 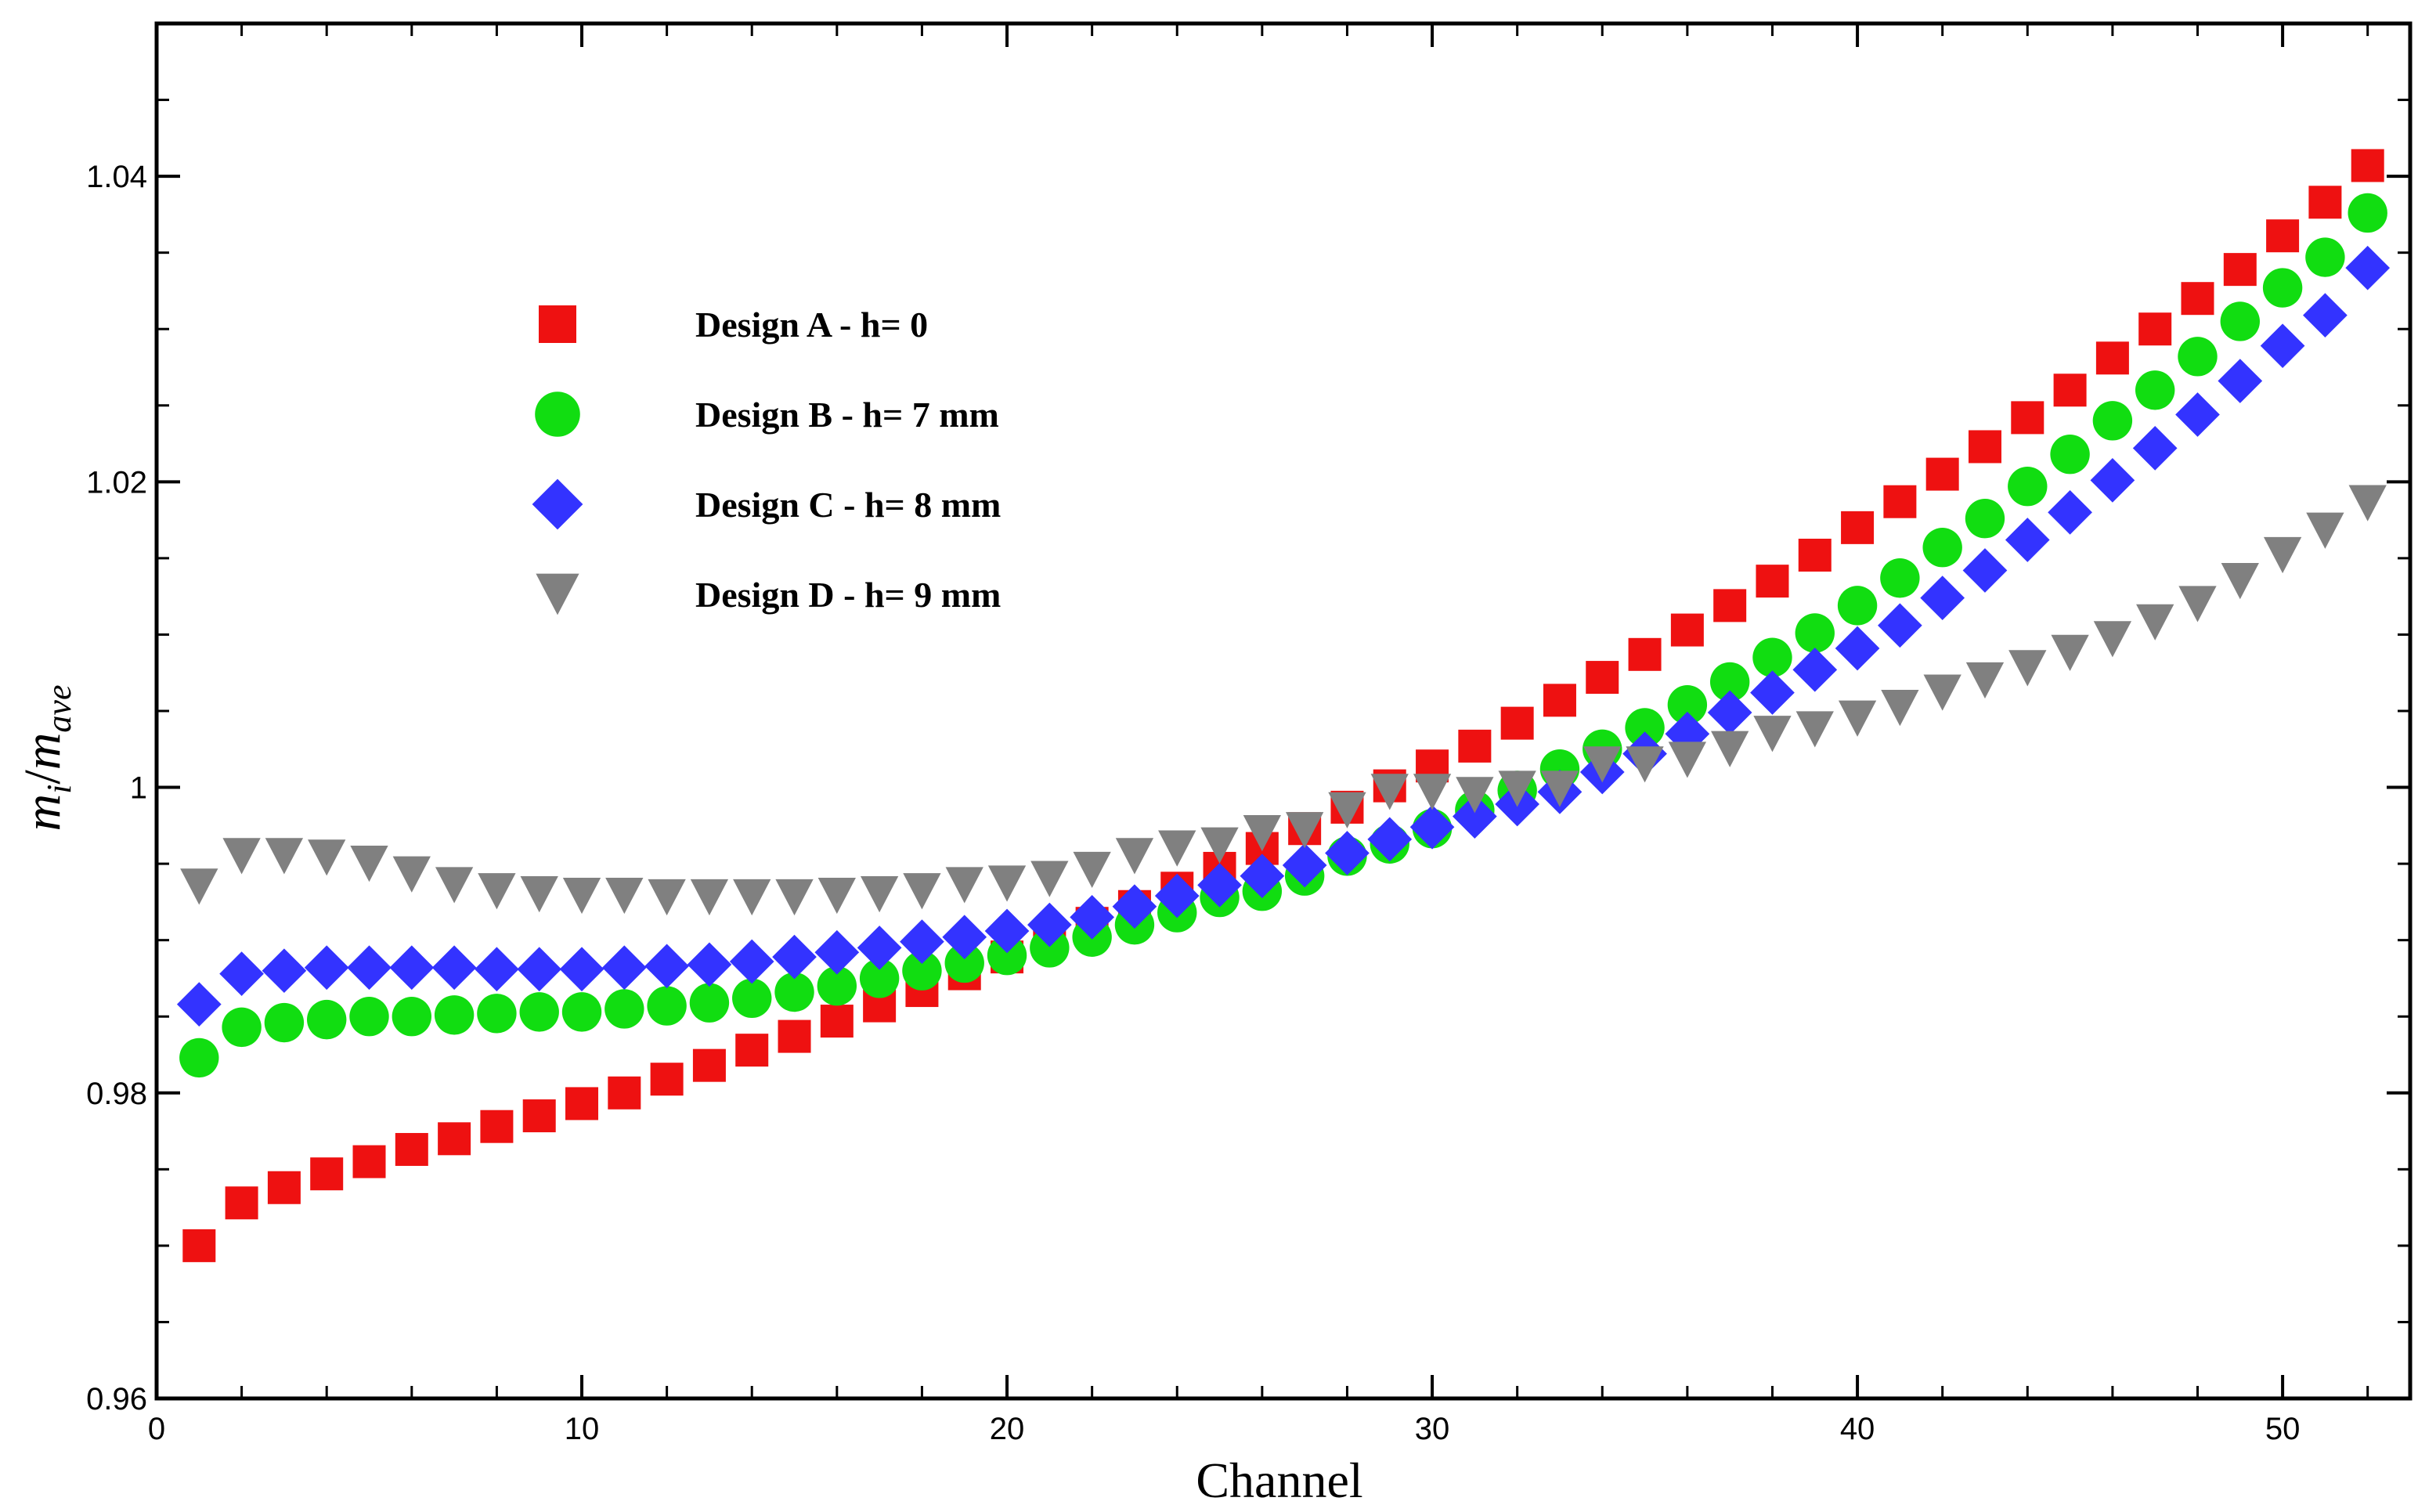 What do you see at coordinates (156, 1429) in the screenshot?
I see `x-tick-label: 0` at bounding box center [156, 1429].